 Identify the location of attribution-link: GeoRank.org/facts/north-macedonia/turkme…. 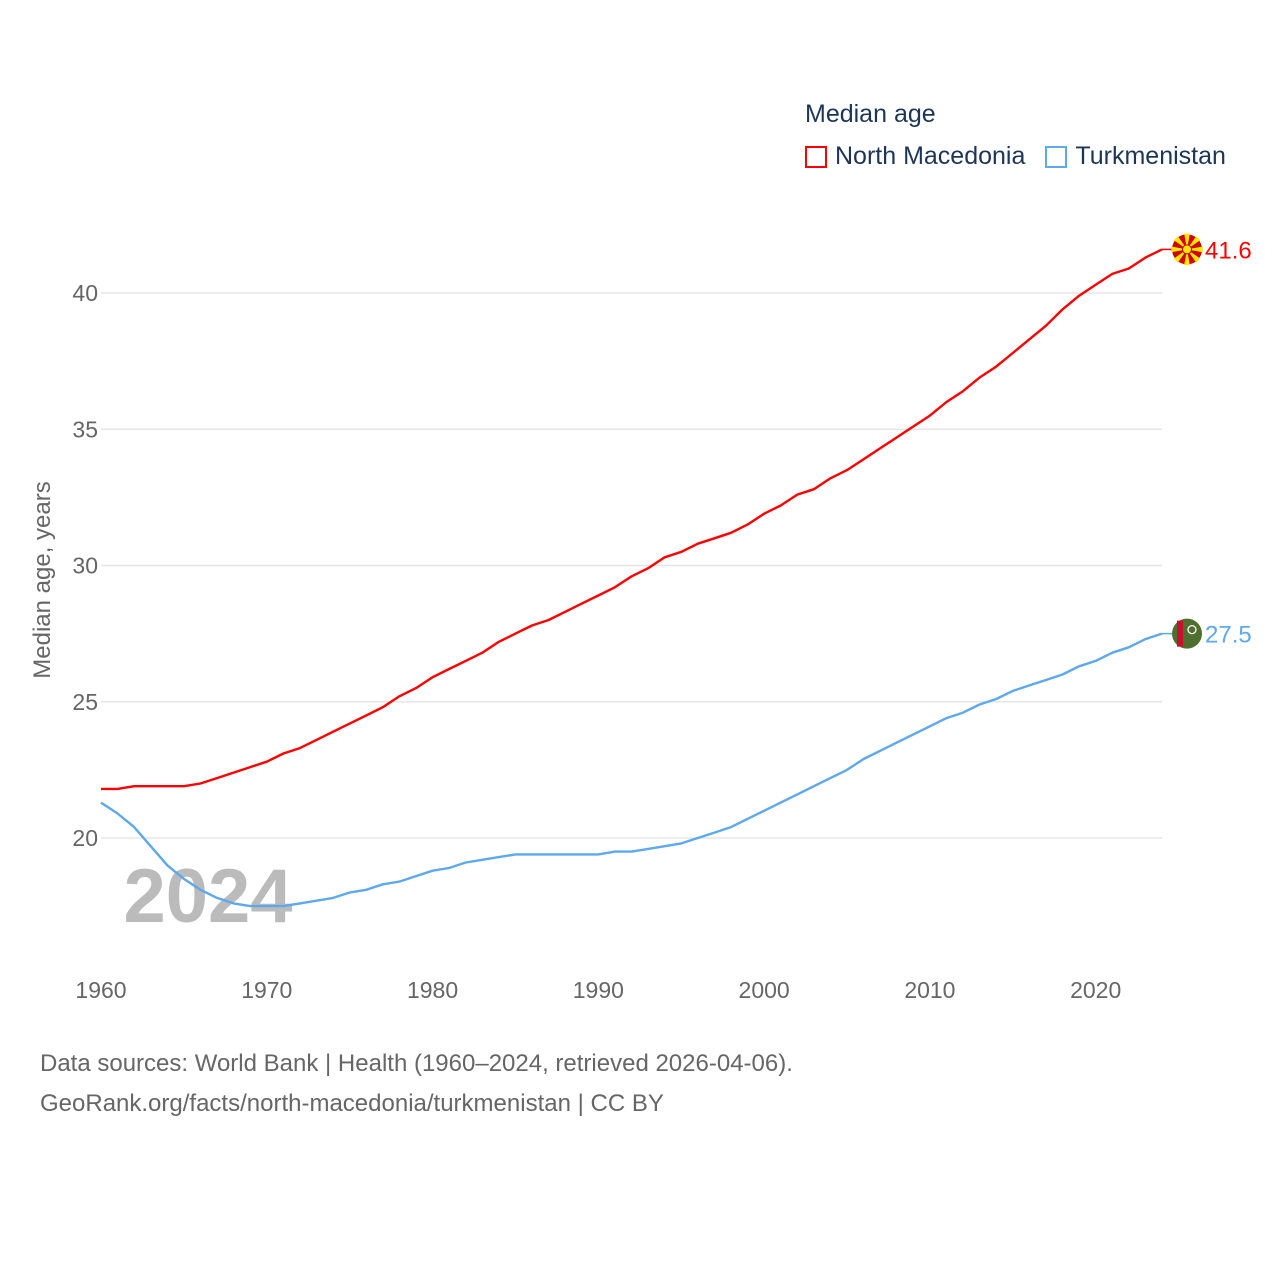
(352, 1103).